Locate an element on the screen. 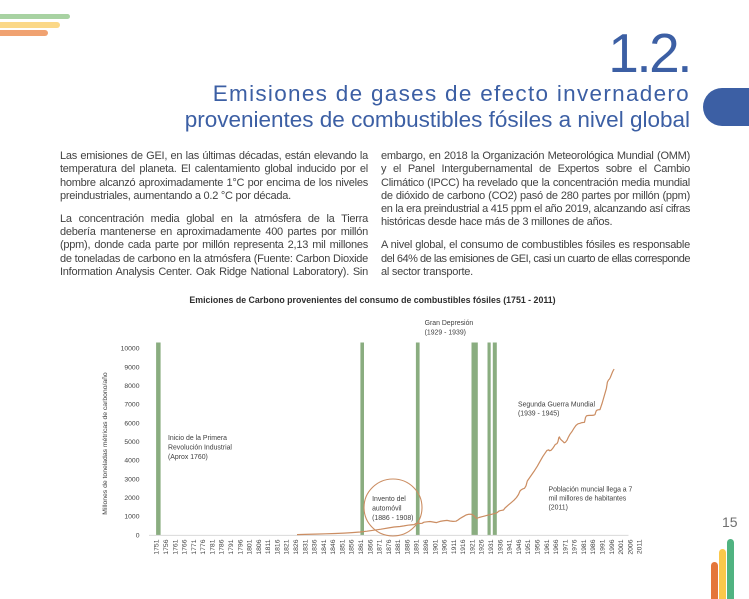 This screenshot has height=599, width=749. svg-text: 1851 is located at coordinates (342, 546).